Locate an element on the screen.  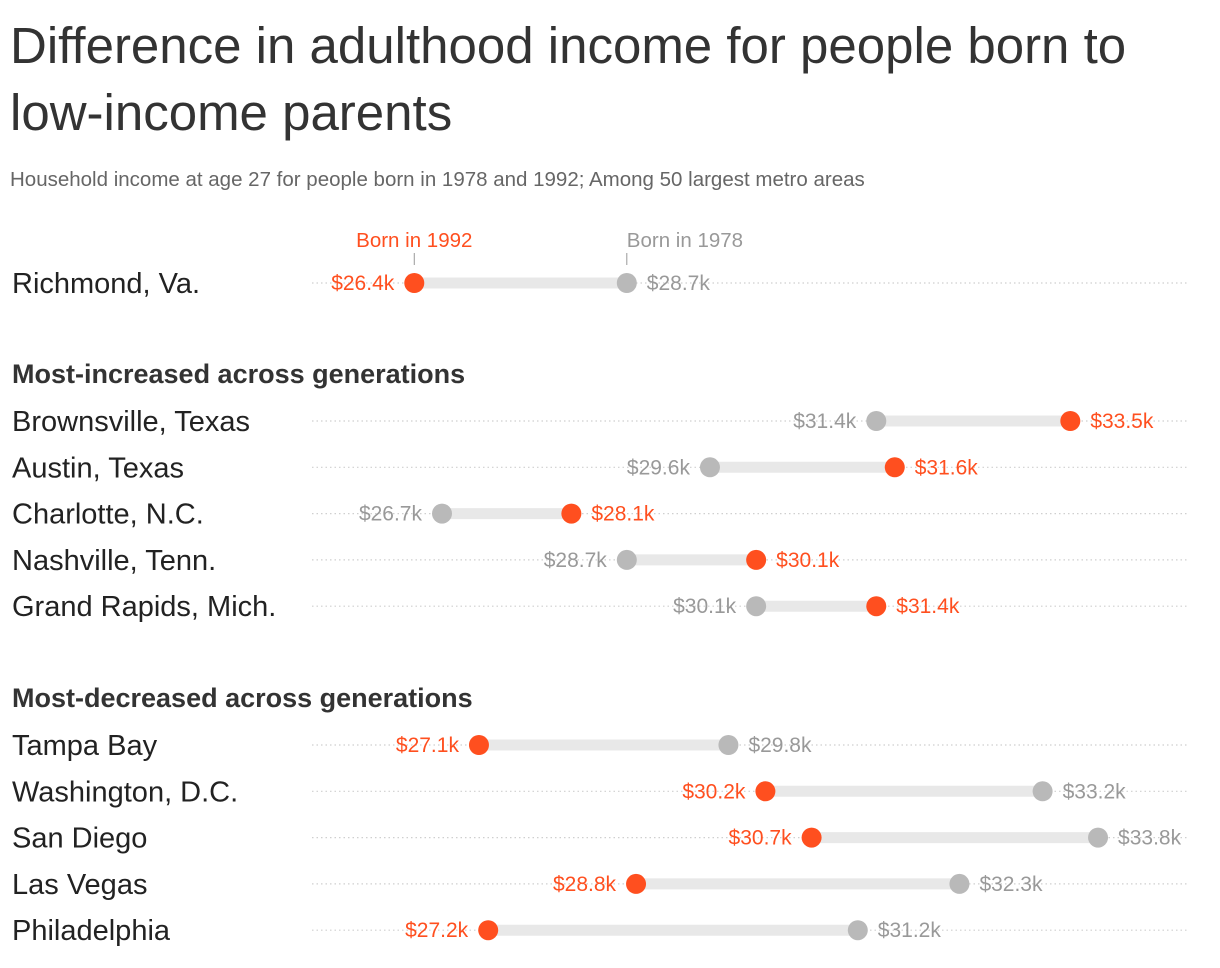
value-label-1992: $27.2k is located at coordinates (437, 930).